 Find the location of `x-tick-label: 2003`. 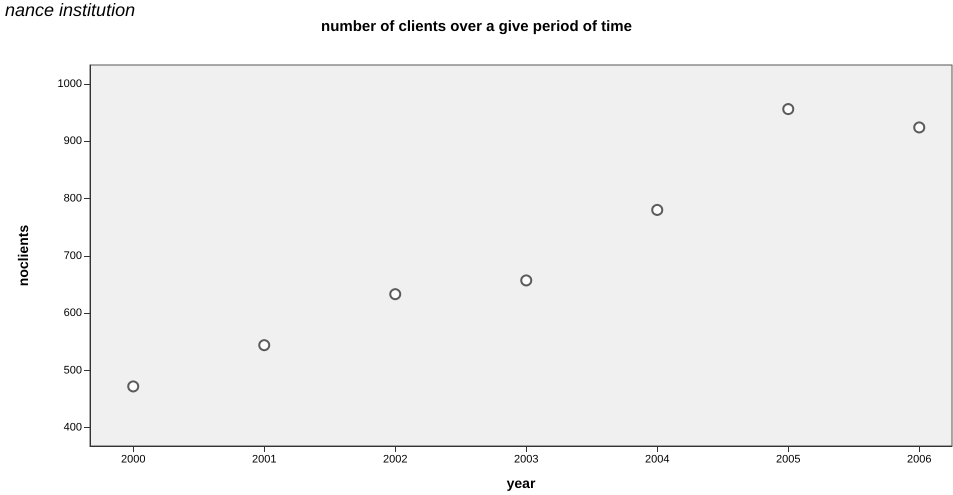

x-tick-label: 2003 is located at coordinates (526, 460).